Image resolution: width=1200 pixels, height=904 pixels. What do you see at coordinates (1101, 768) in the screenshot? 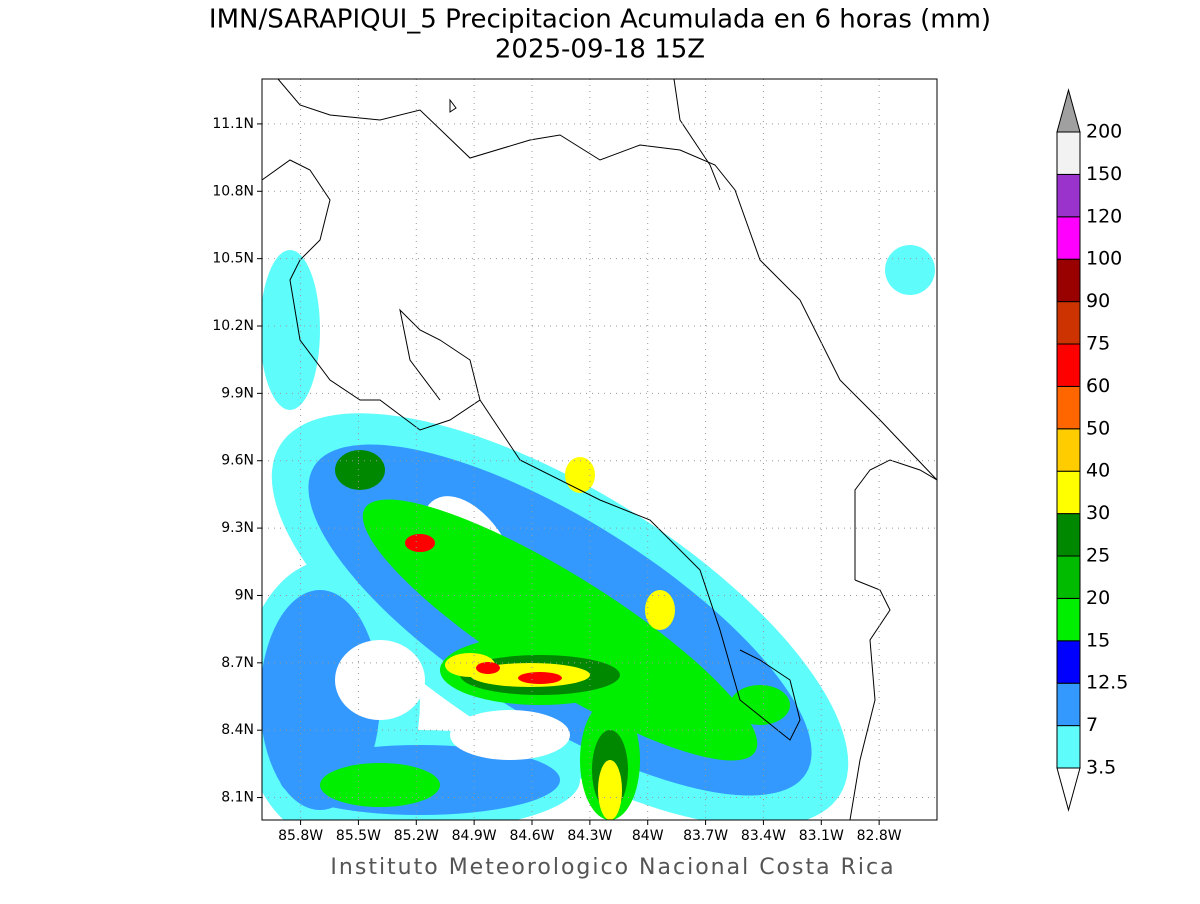
I see `colorbar-label: 3.5` at bounding box center [1101, 768].